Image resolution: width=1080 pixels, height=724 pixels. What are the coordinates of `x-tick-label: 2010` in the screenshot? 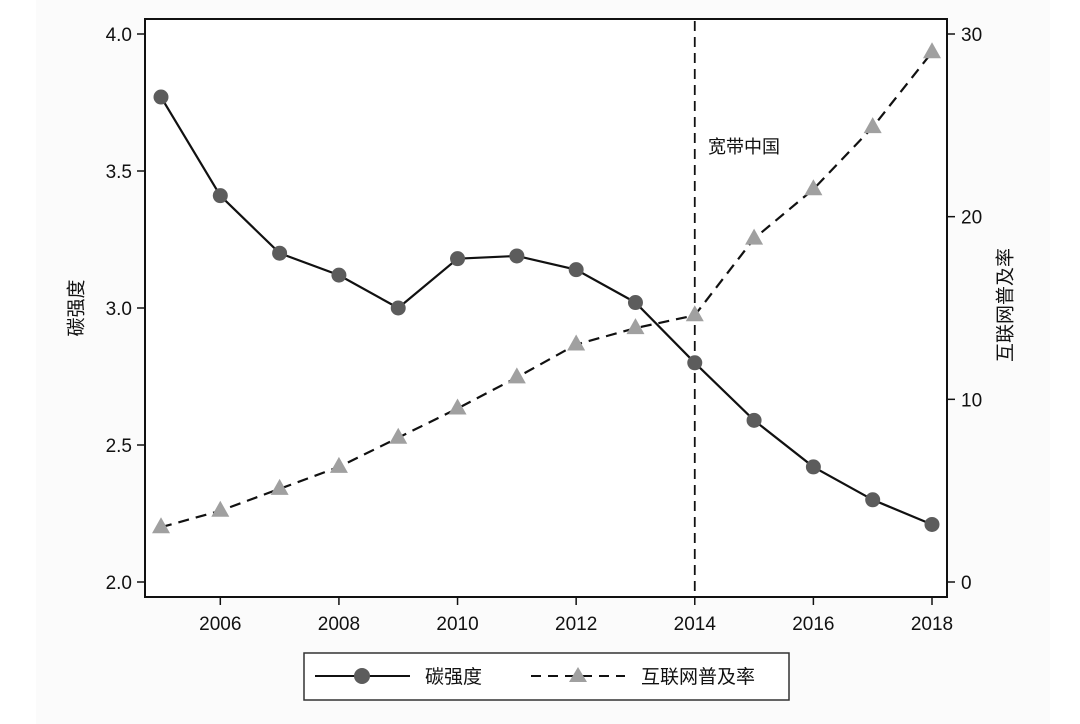 It's located at (457, 624).